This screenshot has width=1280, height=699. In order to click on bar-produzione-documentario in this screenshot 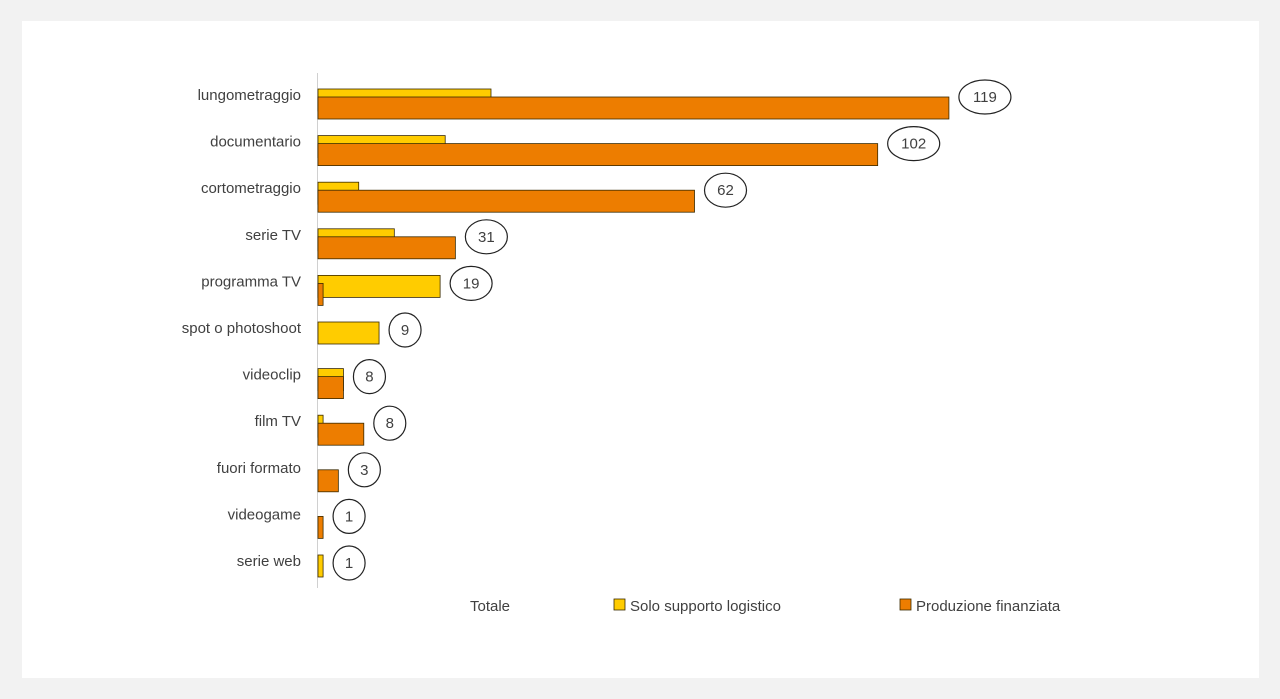, I will do `click(598, 154)`.